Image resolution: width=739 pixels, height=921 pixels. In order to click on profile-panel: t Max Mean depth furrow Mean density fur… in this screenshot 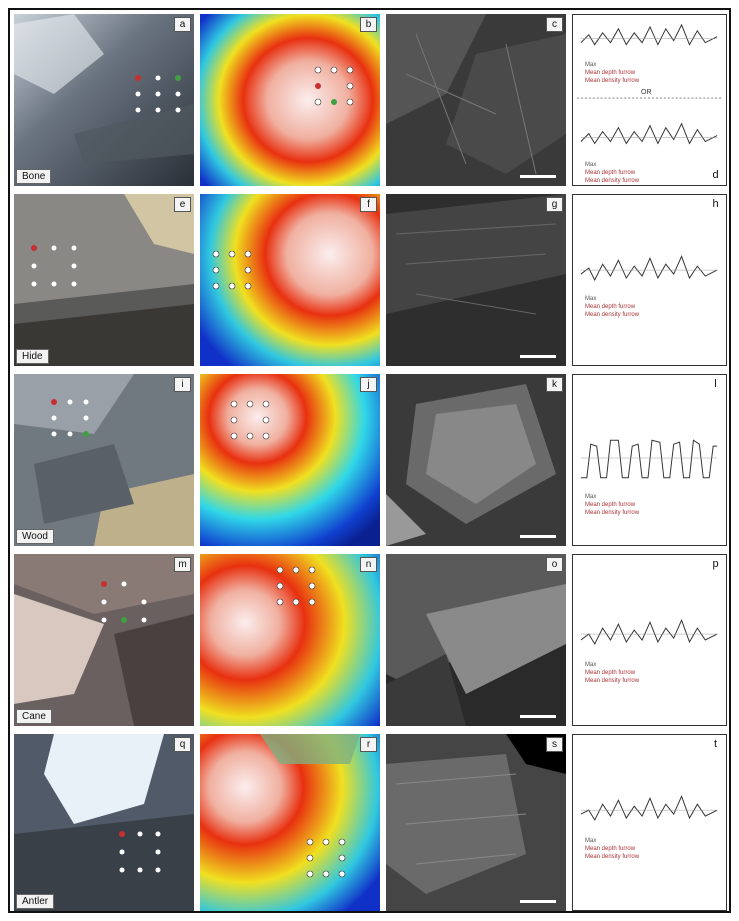, I will do `click(649, 822)`.